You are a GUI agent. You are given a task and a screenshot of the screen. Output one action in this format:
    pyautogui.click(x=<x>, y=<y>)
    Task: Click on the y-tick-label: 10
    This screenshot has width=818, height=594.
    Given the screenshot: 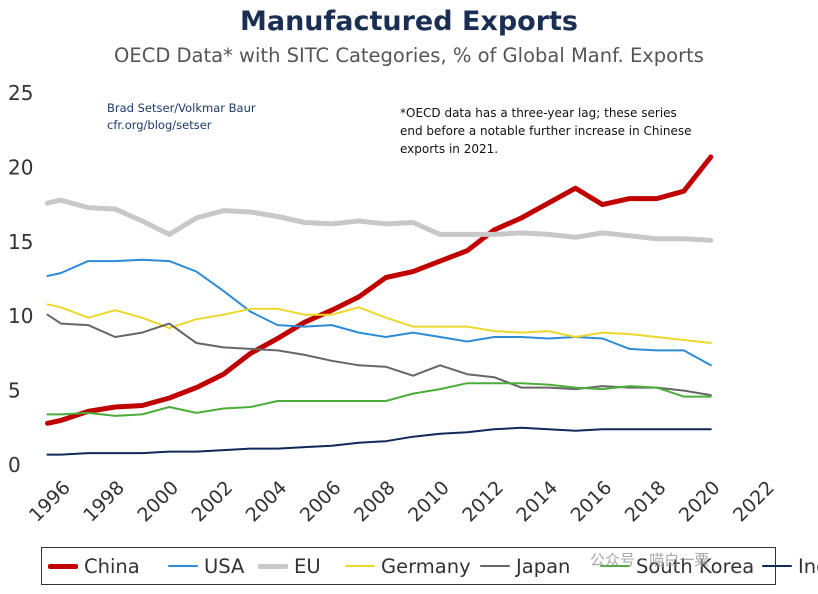 What is the action you would take?
    pyautogui.click(x=20, y=316)
    